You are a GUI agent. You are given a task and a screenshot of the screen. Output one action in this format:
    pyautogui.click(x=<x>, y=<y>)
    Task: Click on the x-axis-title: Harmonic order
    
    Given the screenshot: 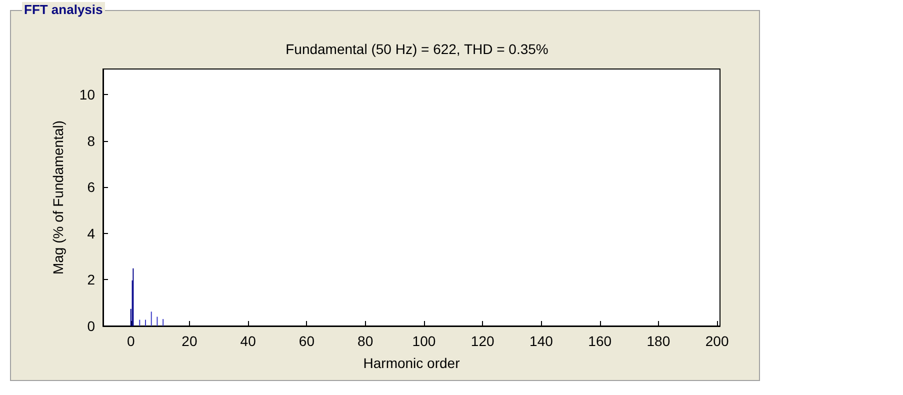 What is the action you would take?
    pyautogui.click(x=411, y=363)
    